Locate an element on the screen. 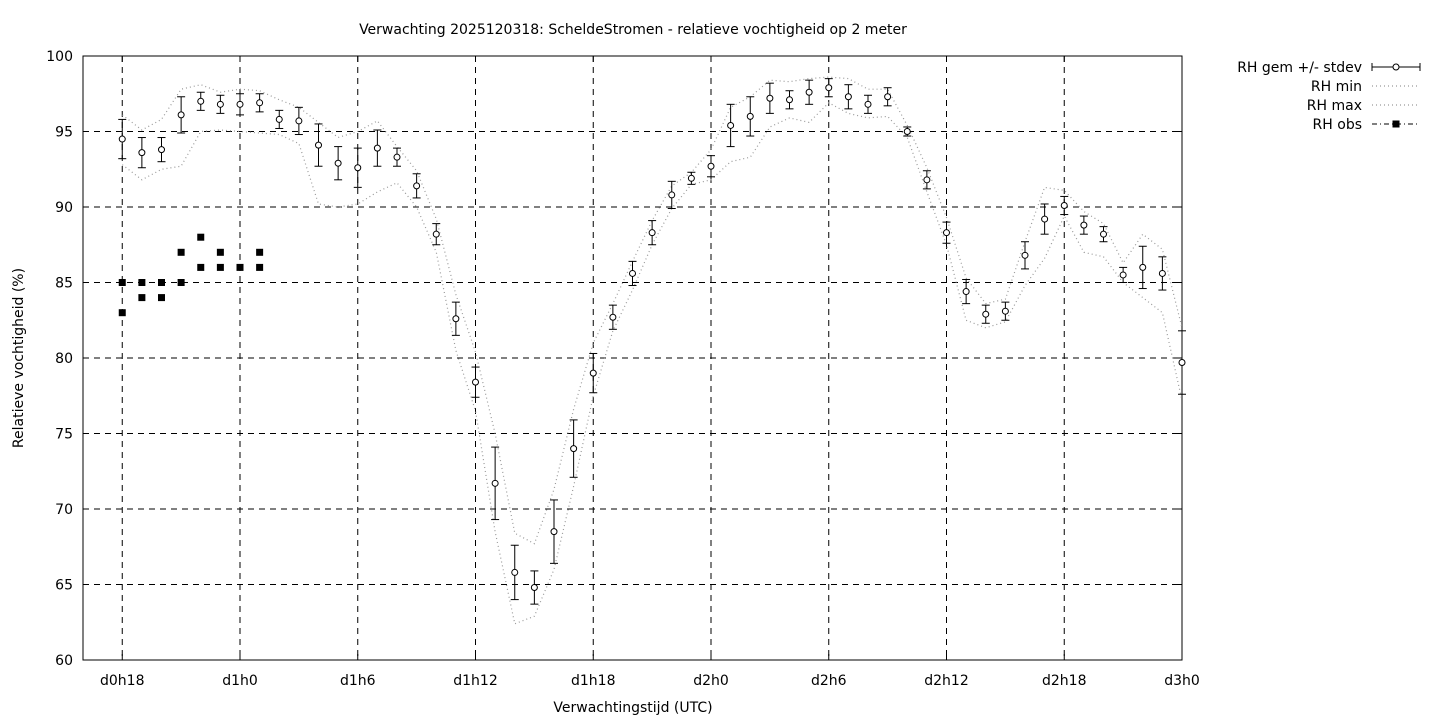 The width and height of the screenshot is (1440, 720). x-tick-label: d2h0 is located at coordinates (711, 681).